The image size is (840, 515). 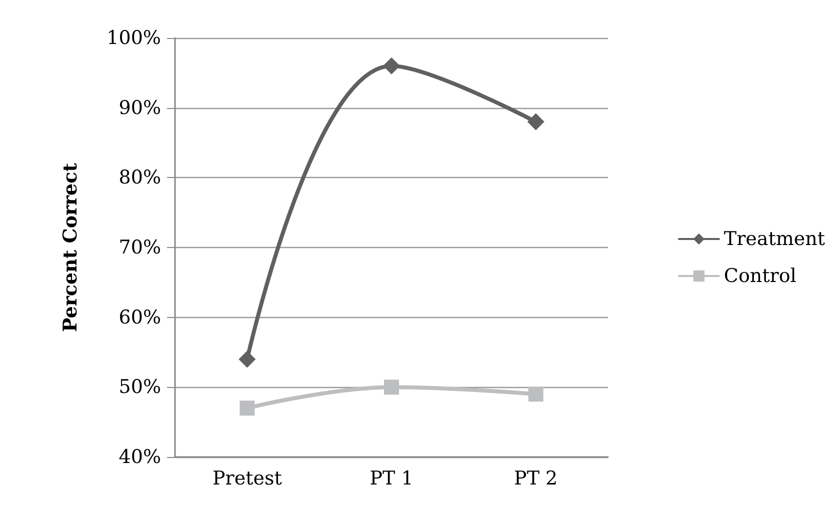 I want to click on y-tick-label: 70%, so click(x=139, y=247).